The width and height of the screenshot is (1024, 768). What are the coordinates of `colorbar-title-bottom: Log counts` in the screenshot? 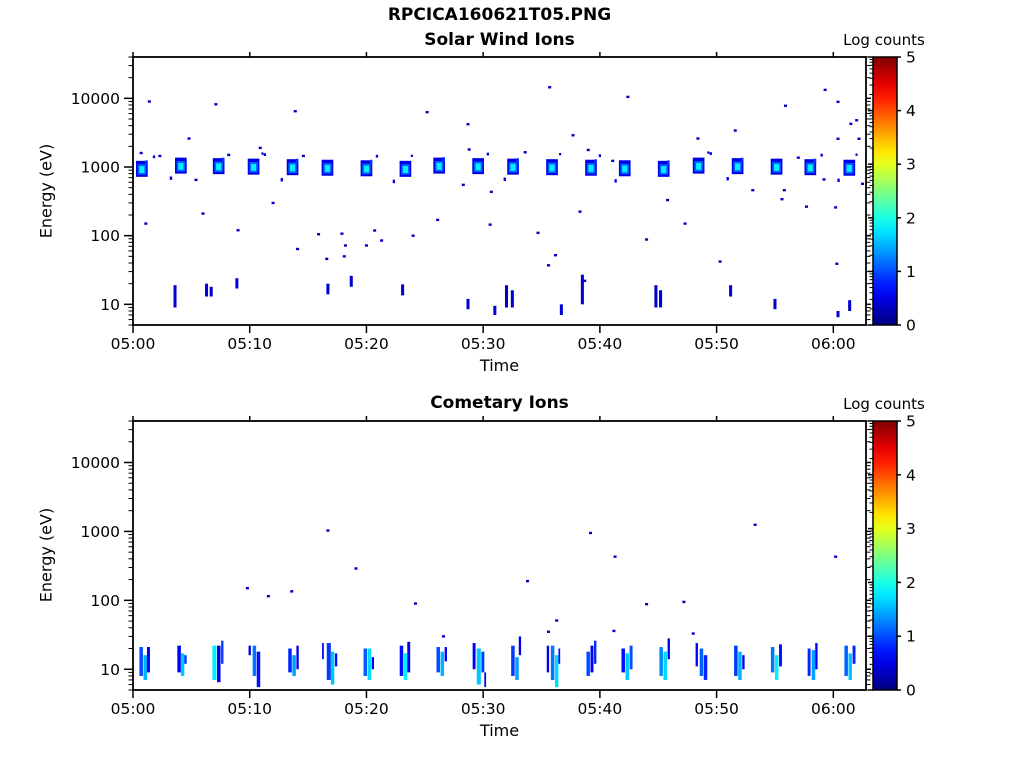 It's located at (884, 404).